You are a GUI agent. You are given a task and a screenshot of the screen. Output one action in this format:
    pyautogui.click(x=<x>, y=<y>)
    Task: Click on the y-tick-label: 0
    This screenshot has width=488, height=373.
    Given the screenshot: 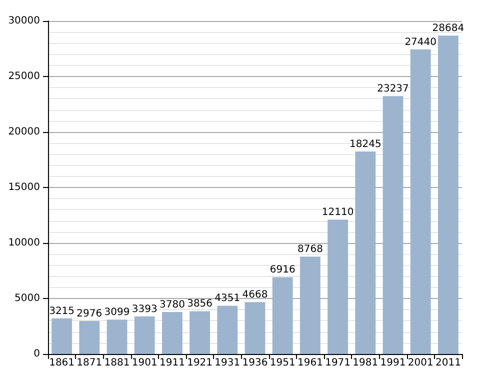 What is the action you would take?
    pyautogui.click(x=37, y=354)
    